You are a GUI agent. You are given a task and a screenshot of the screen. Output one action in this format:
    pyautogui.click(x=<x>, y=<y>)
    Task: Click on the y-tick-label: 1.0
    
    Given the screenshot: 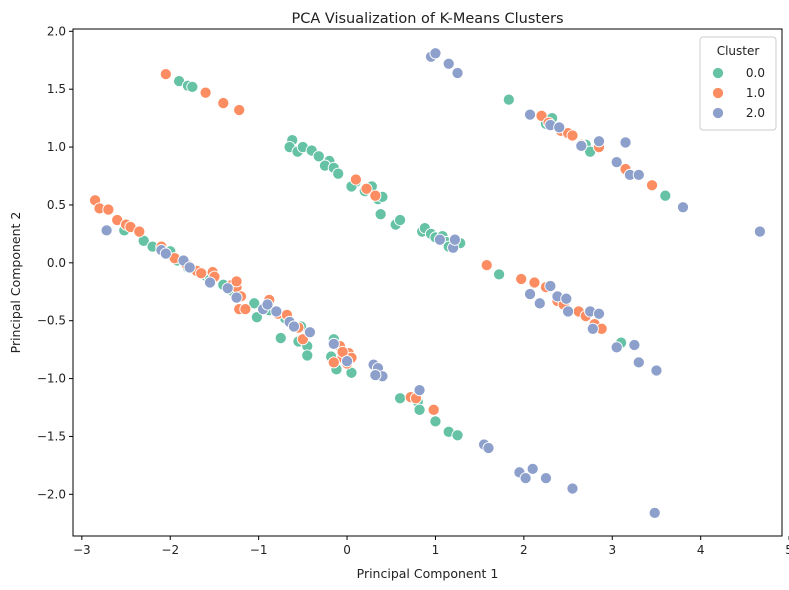 What is the action you would take?
    pyautogui.click(x=56, y=147)
    